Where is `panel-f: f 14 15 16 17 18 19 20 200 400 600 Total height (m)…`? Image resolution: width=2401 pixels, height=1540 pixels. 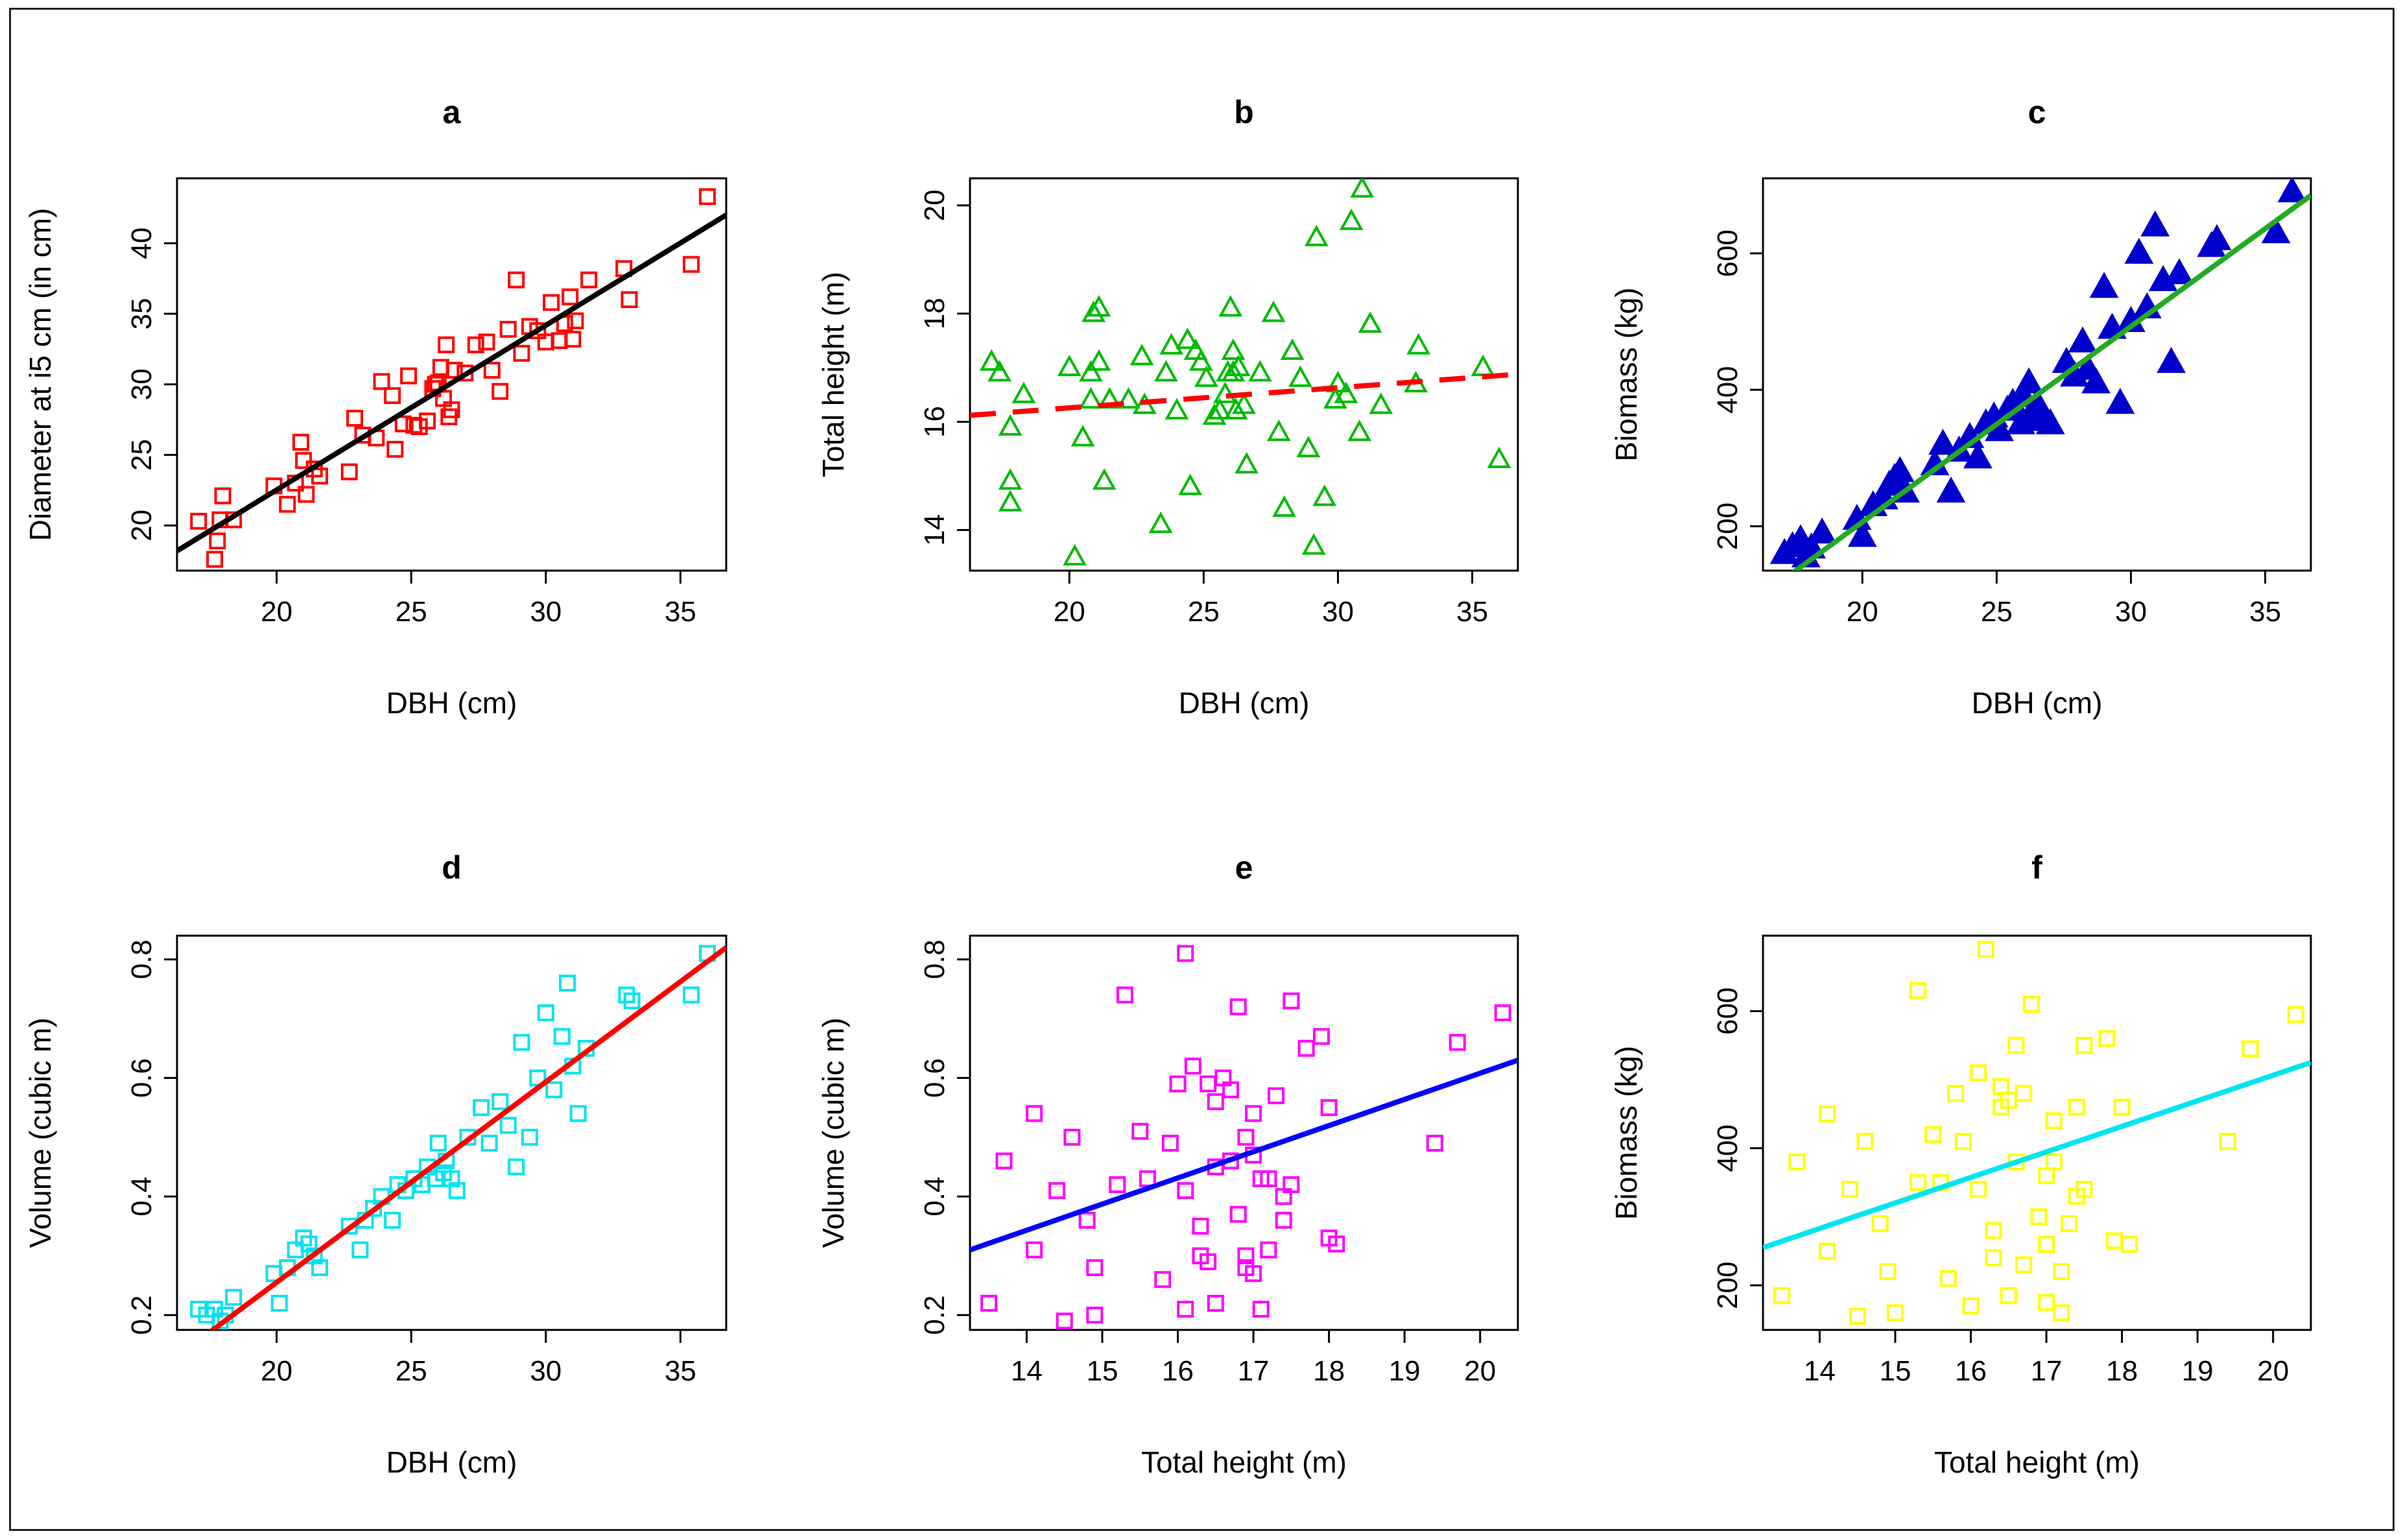
panel-f: f 14 15 16 17 18 19 20 200 400 600 Total height (m)… is located at coordinates (1960, 1164).